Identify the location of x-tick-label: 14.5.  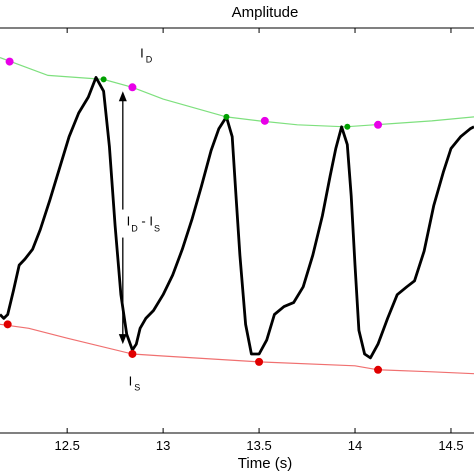
(450, 445).